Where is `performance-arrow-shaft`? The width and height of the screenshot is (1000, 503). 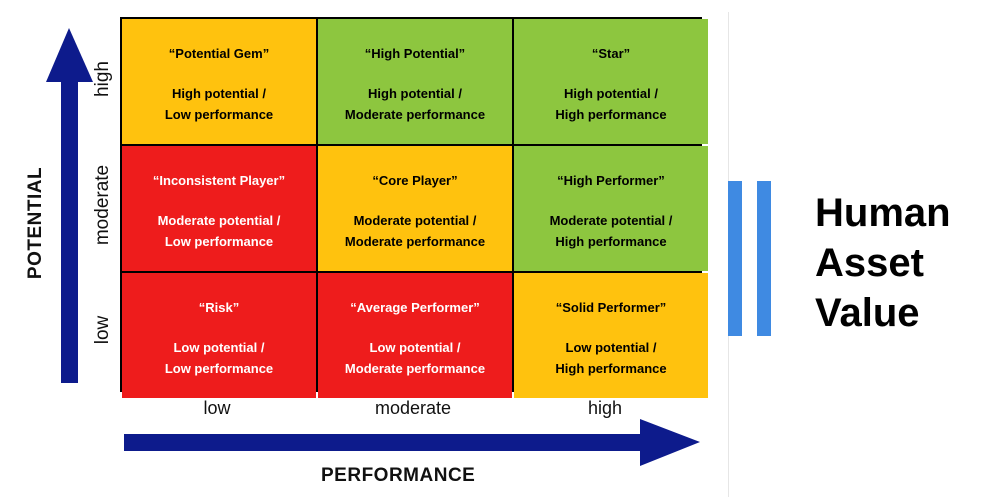
performance-arrow-shaft is located at coordinates (385, 442).